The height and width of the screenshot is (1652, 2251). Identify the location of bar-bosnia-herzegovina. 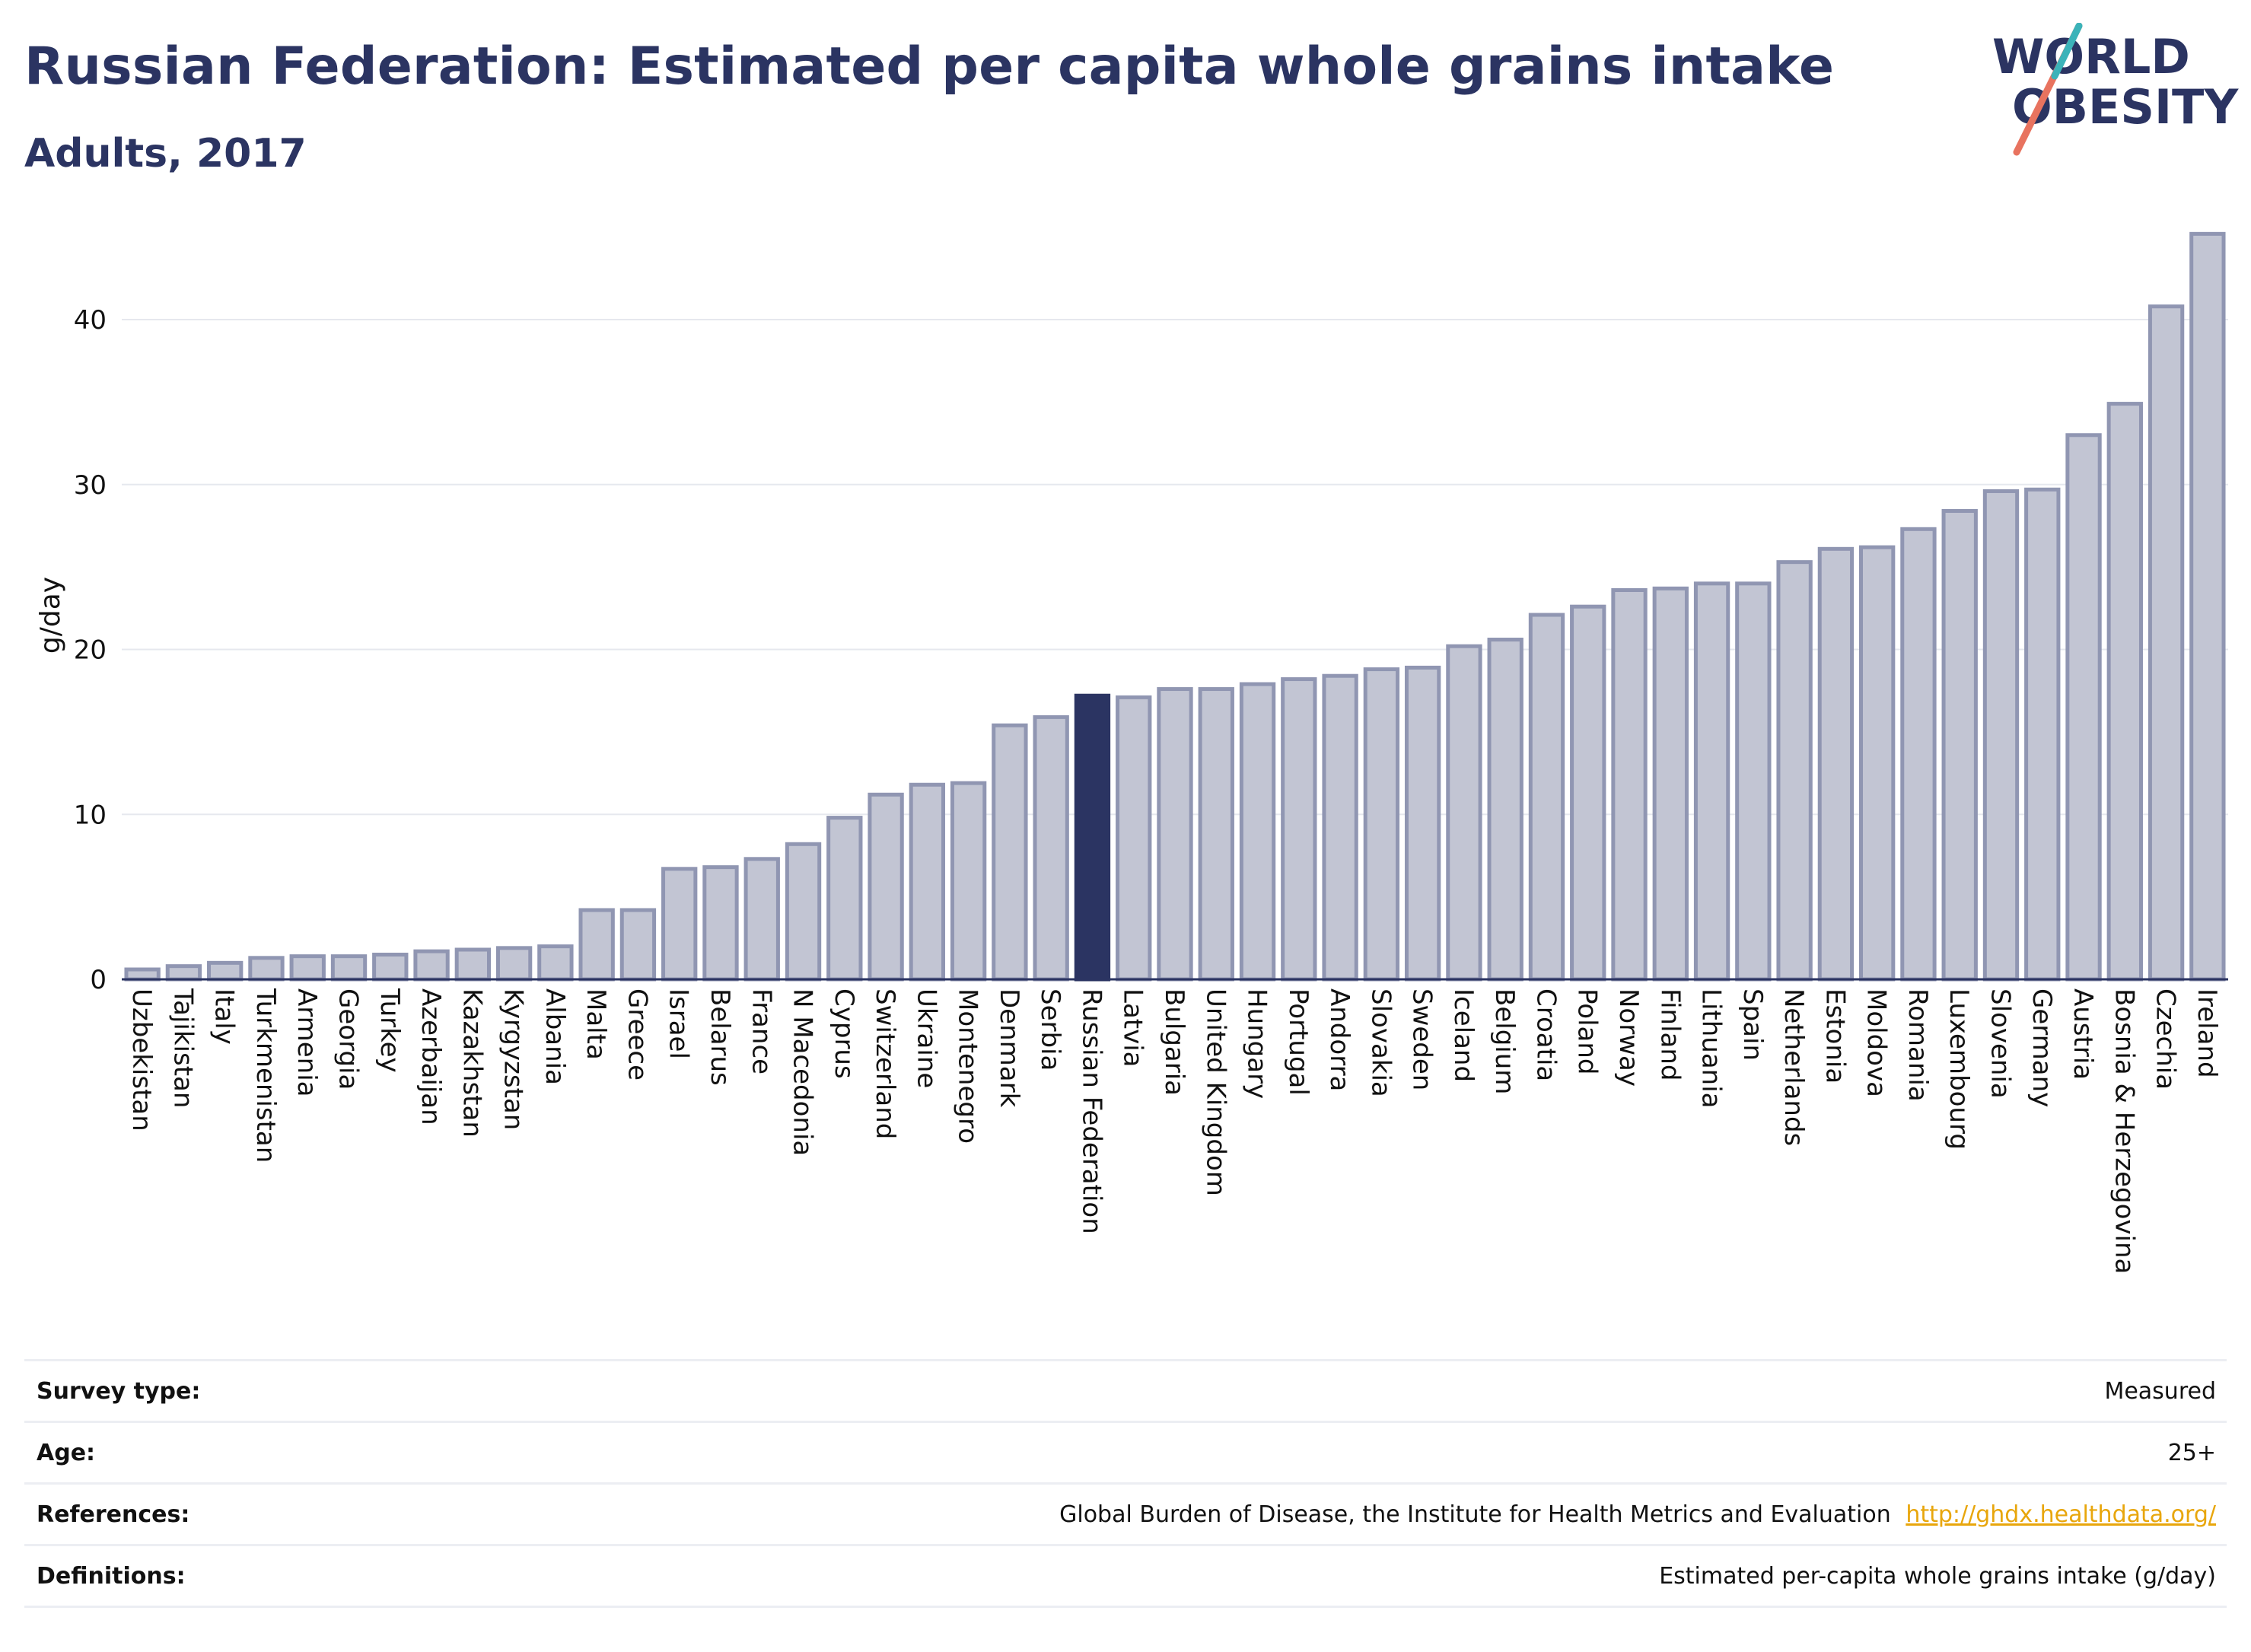
(2124, 692).